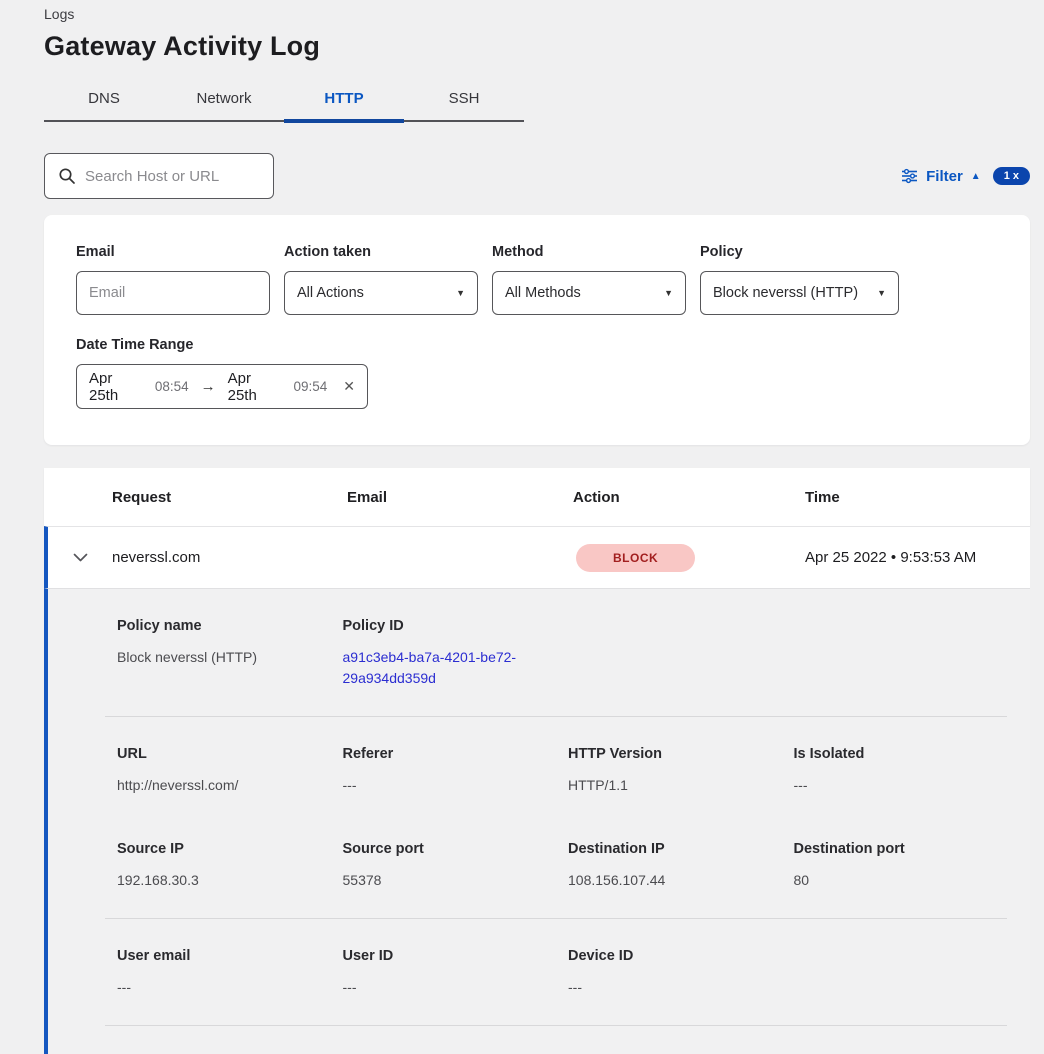 The width and height of the screenshot is (1044, 1054). What do you see at coordinates (543, 293) in the screenshot?
I see `method-value: All Methods` at bounding box center [543, 293].